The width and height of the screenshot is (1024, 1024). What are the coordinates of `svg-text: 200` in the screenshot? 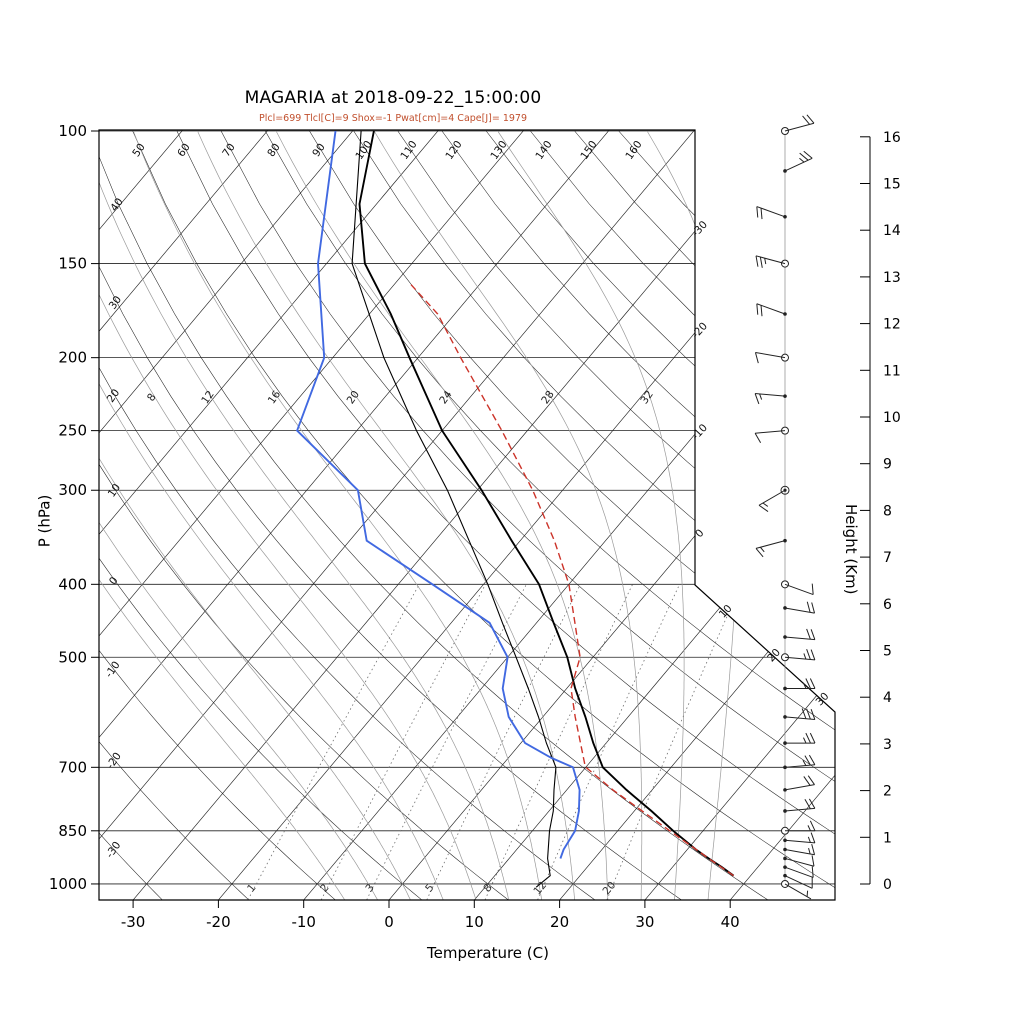 It's located at (72, 358).